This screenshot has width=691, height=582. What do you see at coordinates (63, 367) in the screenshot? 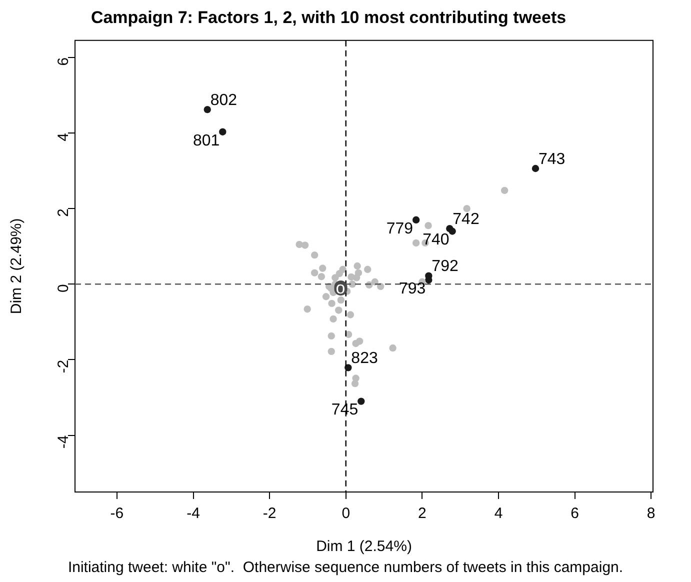
I see `y-tick-label: -2` at bounding box center [63, 367].